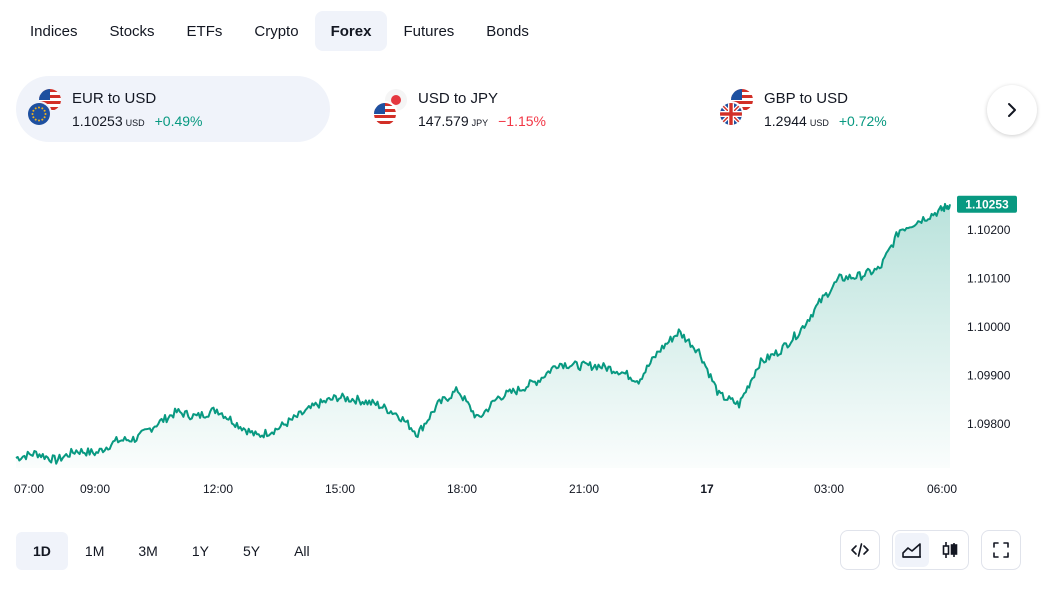 Image resolution: width=1047 pixels, height=616 pixels. I want to click on pair-card-usd-jpy: USD to JPY 147.579 JPY −1.15%, so click(512, 109).